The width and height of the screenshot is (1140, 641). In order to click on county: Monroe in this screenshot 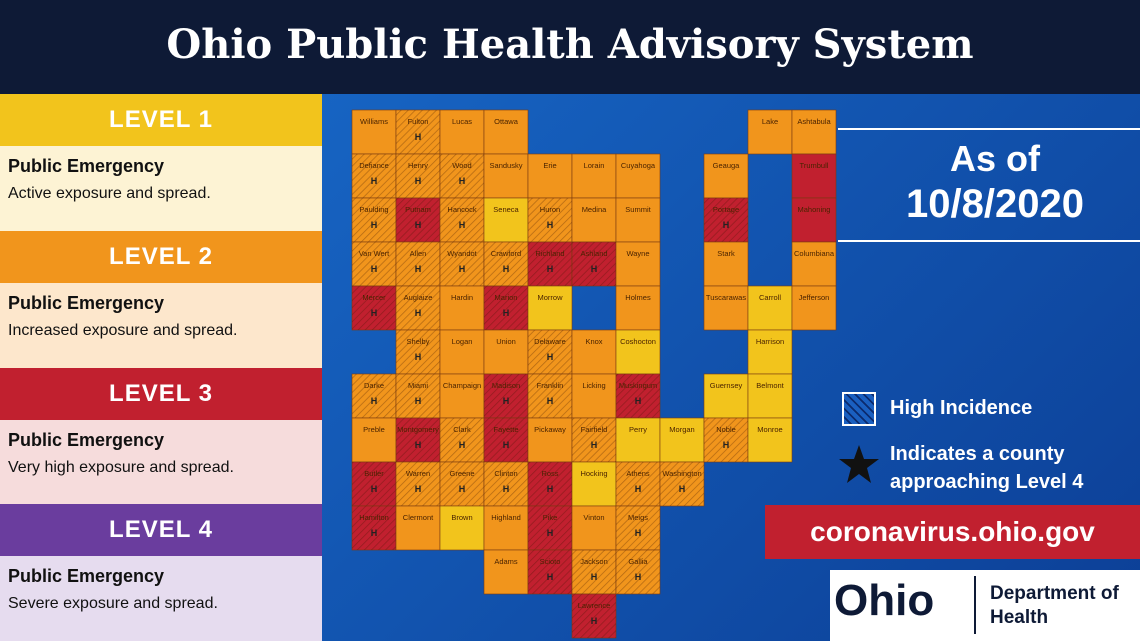, I will do `click(770, 440)`.